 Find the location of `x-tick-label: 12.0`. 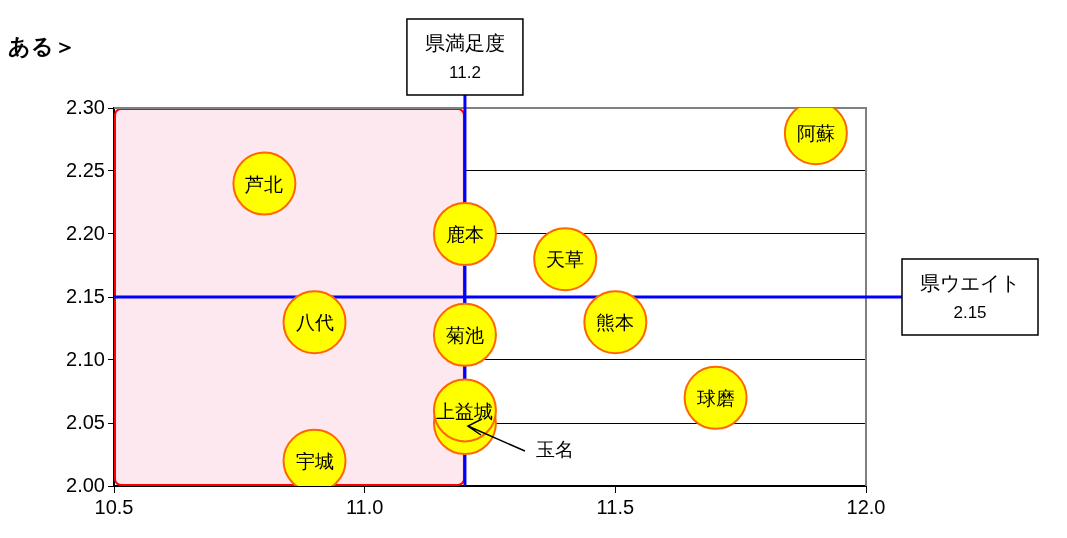

x-tick-label: 12.0 is located at coordinates (866, 506).